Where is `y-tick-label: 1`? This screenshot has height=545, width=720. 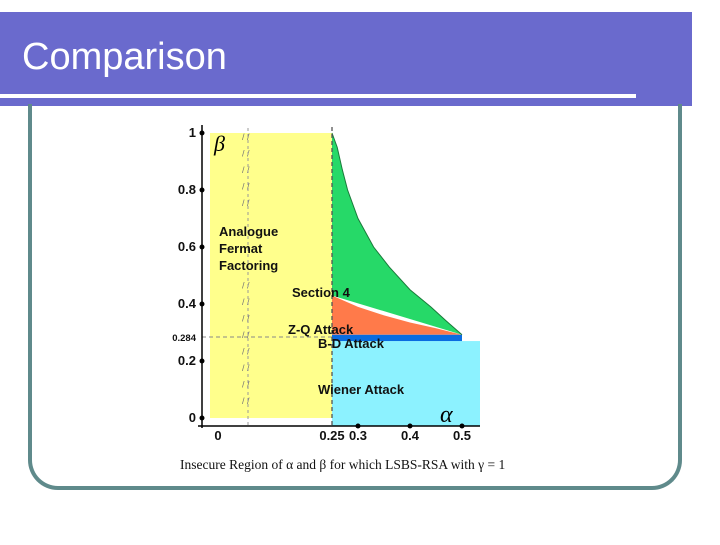
y-tick-label: 1 is located at coordinates (192, 132).